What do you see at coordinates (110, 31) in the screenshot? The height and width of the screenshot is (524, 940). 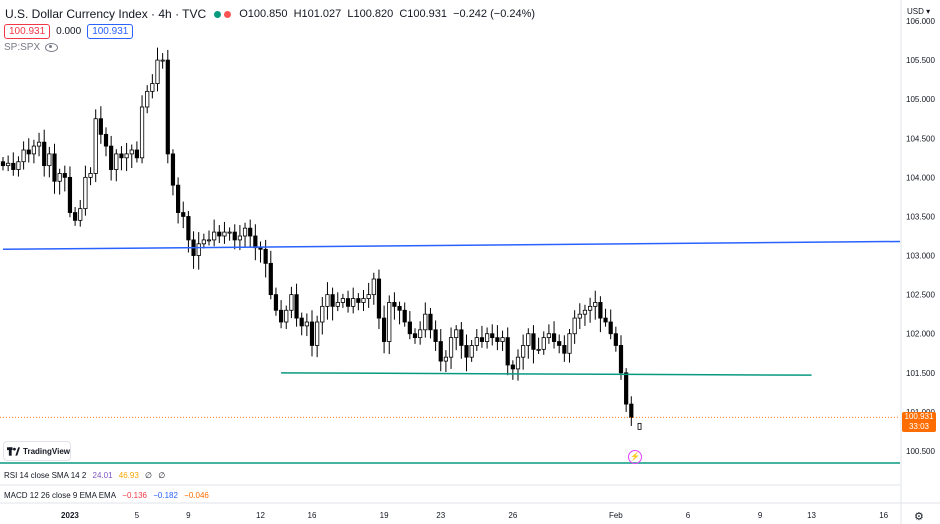 I see `ask-price: 100.931` at bounding box center [110, 31].